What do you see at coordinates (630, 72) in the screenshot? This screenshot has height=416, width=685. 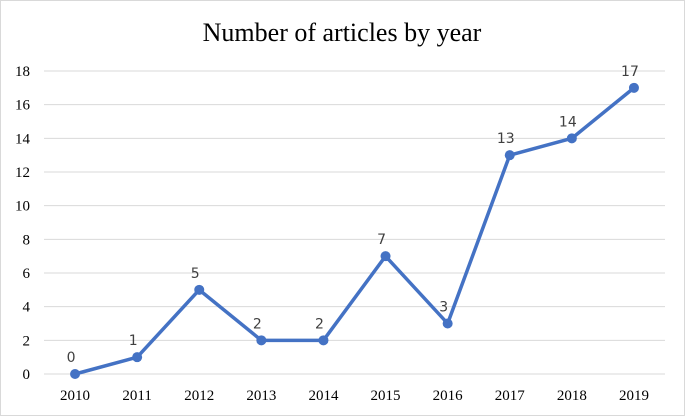 I see `data-label: 17` at bounding box center [630, 72].